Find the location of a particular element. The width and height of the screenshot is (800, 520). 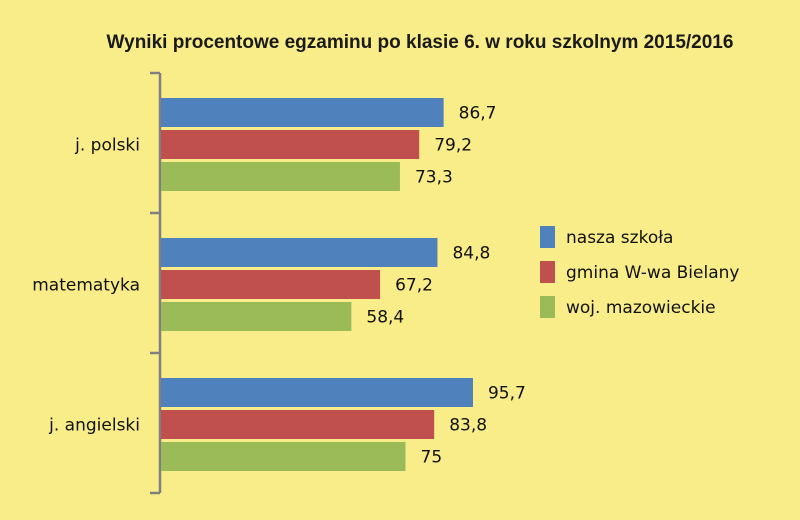

data-label: 83,8 is located at coordinates (468, 426).